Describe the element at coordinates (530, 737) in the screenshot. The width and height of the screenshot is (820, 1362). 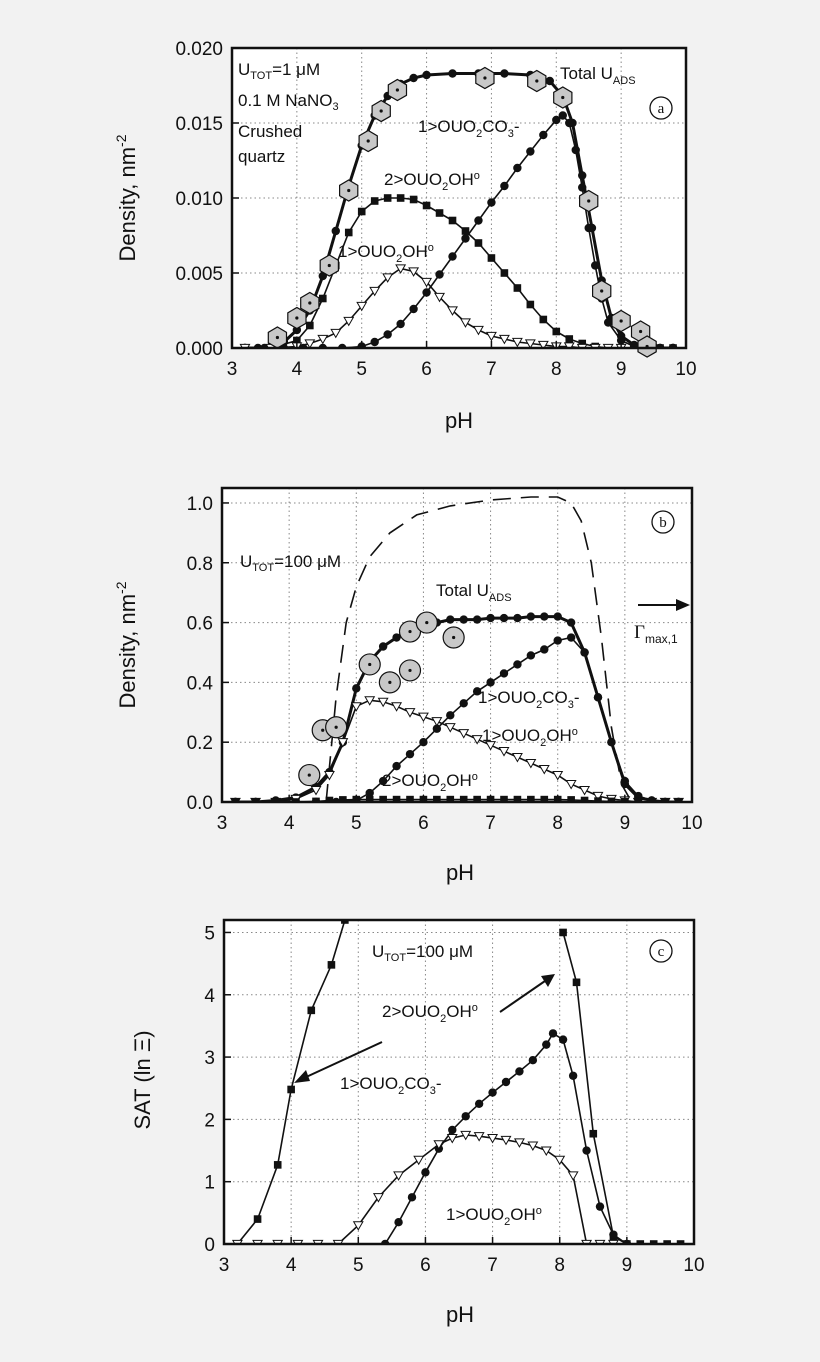
I see `annotation-1ouo2oh-b: 1>OUO2OHo` at that location.